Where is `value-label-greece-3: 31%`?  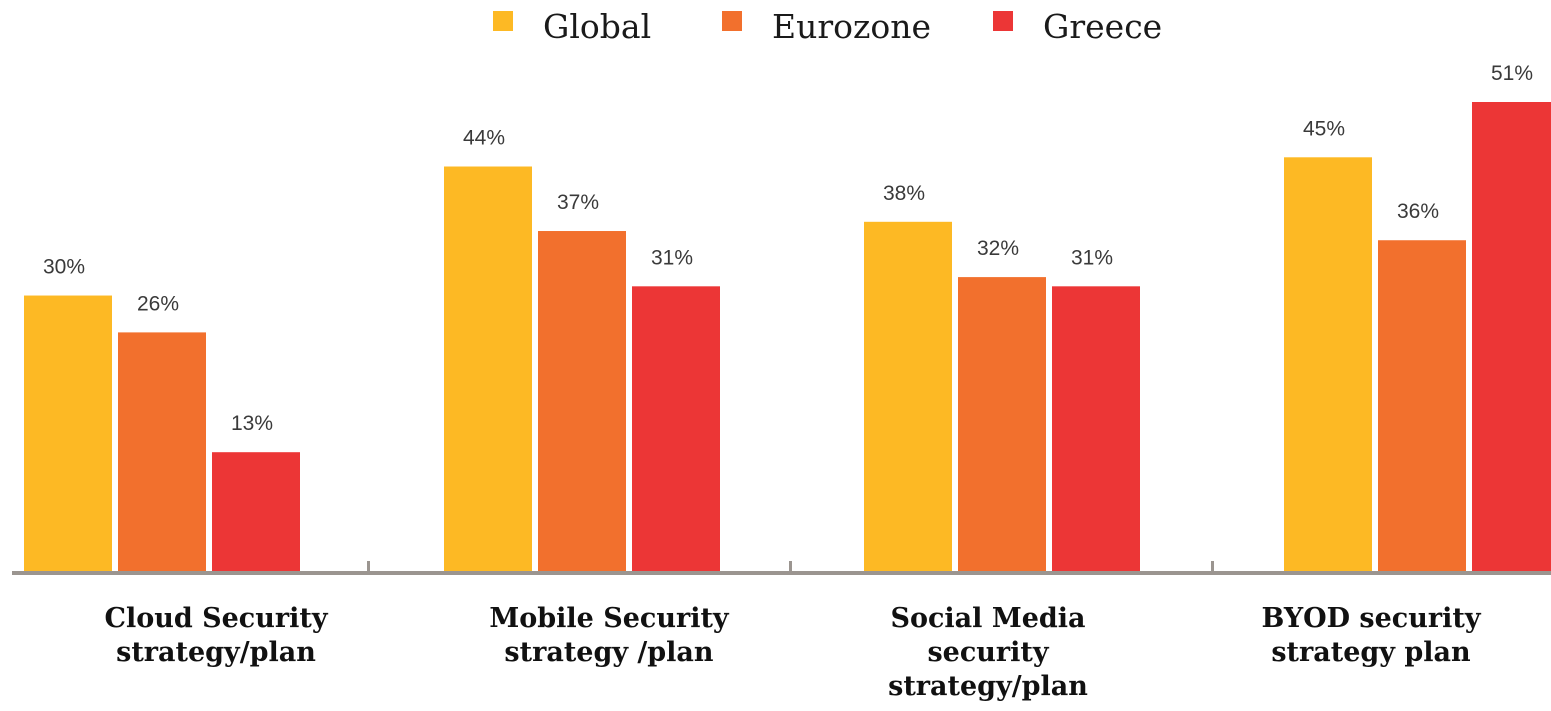
value-label-greece-3: 31% is located at coordinates (1092, 257).